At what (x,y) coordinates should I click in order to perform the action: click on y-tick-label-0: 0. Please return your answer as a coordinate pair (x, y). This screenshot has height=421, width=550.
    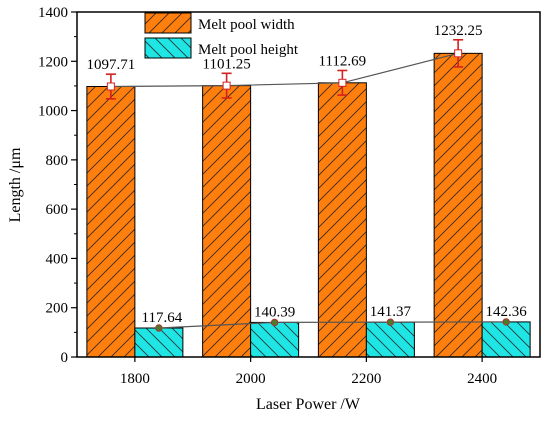
    Looking at the image, I should click on (65, 358).